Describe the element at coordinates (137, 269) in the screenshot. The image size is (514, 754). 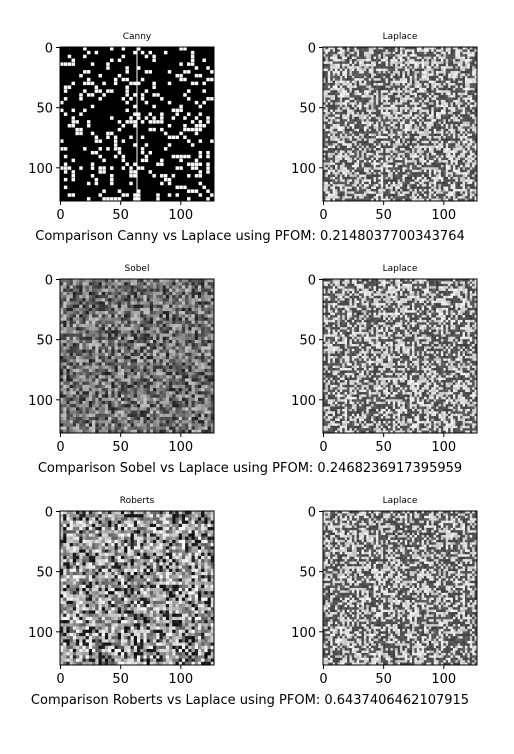
I see `subplot-title: Sobel` at that location.